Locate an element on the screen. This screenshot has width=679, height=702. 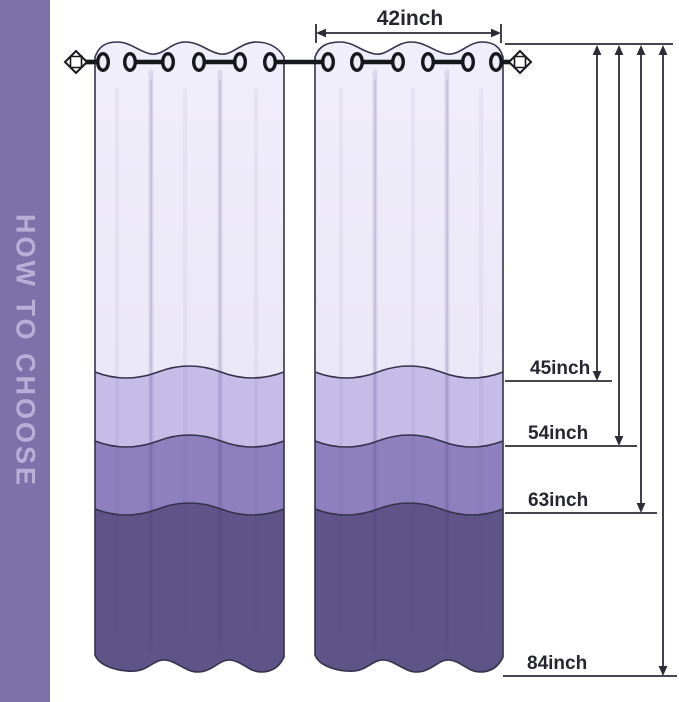
width-dimension-label: 42inch is located at coordinates (410, 18).